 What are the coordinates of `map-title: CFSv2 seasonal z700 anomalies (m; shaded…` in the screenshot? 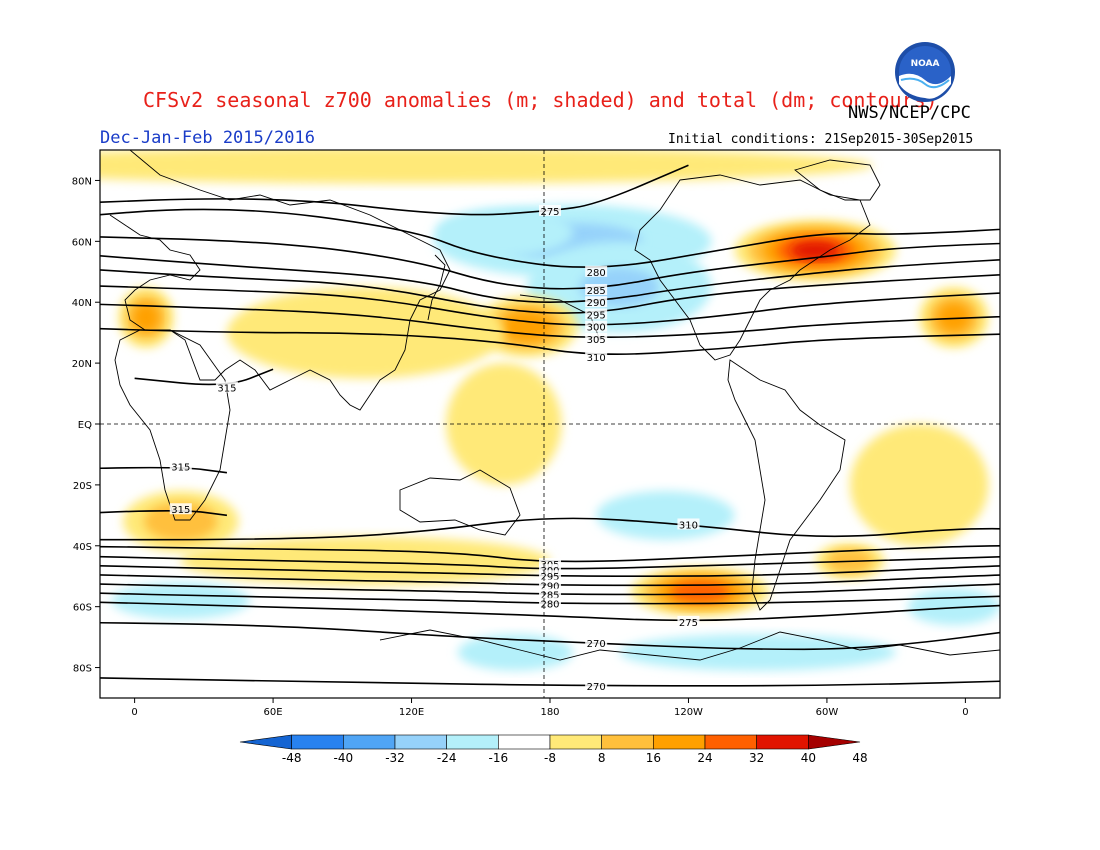 It's located at (540, 100).